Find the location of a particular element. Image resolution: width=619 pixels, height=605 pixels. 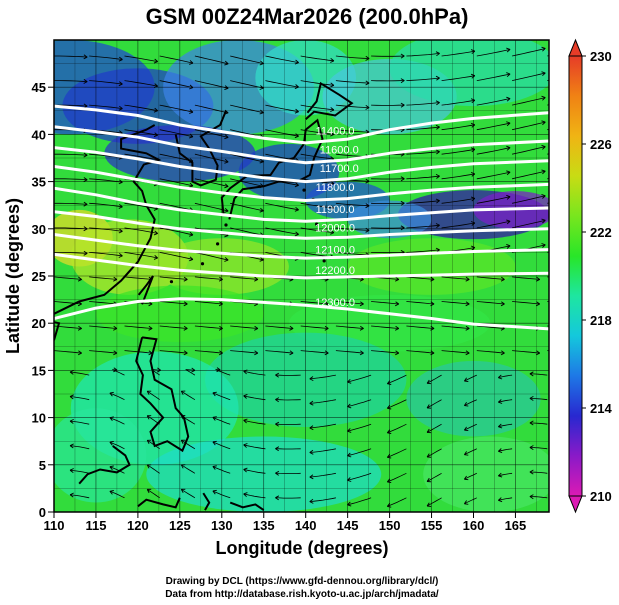

x-tick-label: 110 is located at coordinates (54, 525).